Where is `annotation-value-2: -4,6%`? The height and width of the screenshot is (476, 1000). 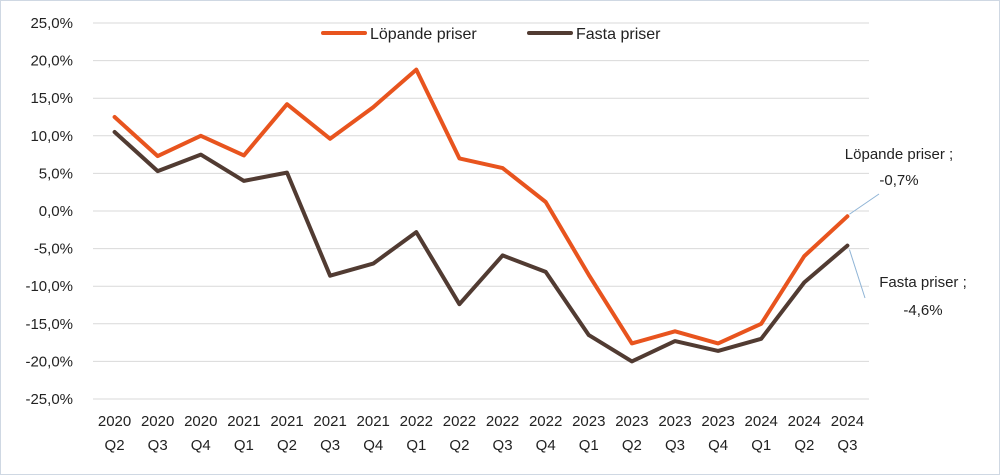 annotation-value-2: -4,6% is located at coordinates (922, 310).